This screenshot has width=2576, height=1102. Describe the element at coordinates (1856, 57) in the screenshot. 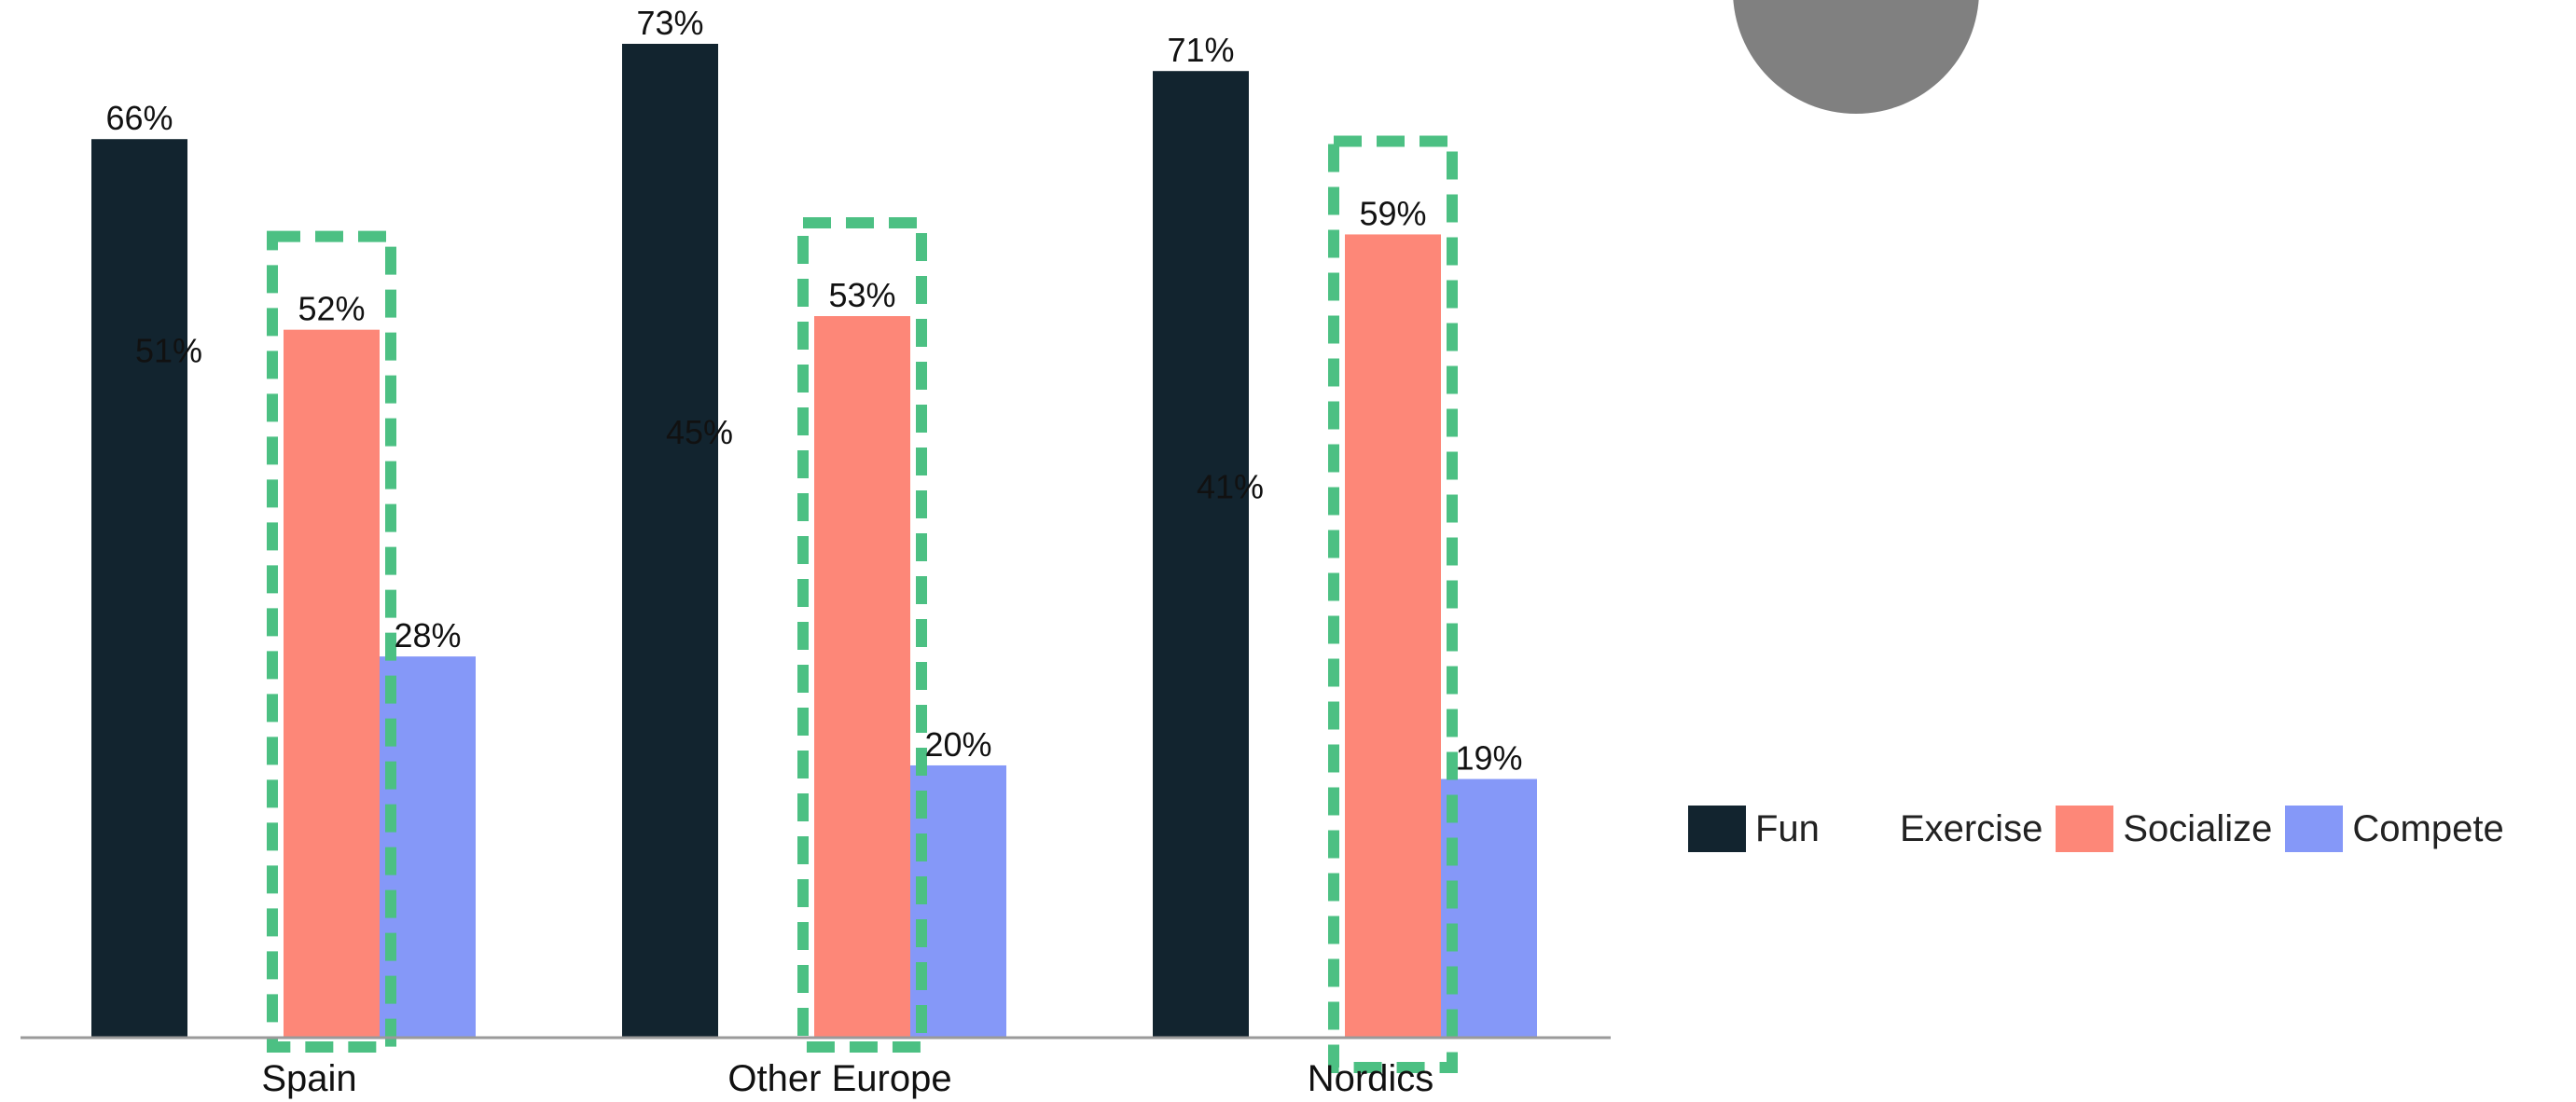

I see `decorative-circle` at that location.